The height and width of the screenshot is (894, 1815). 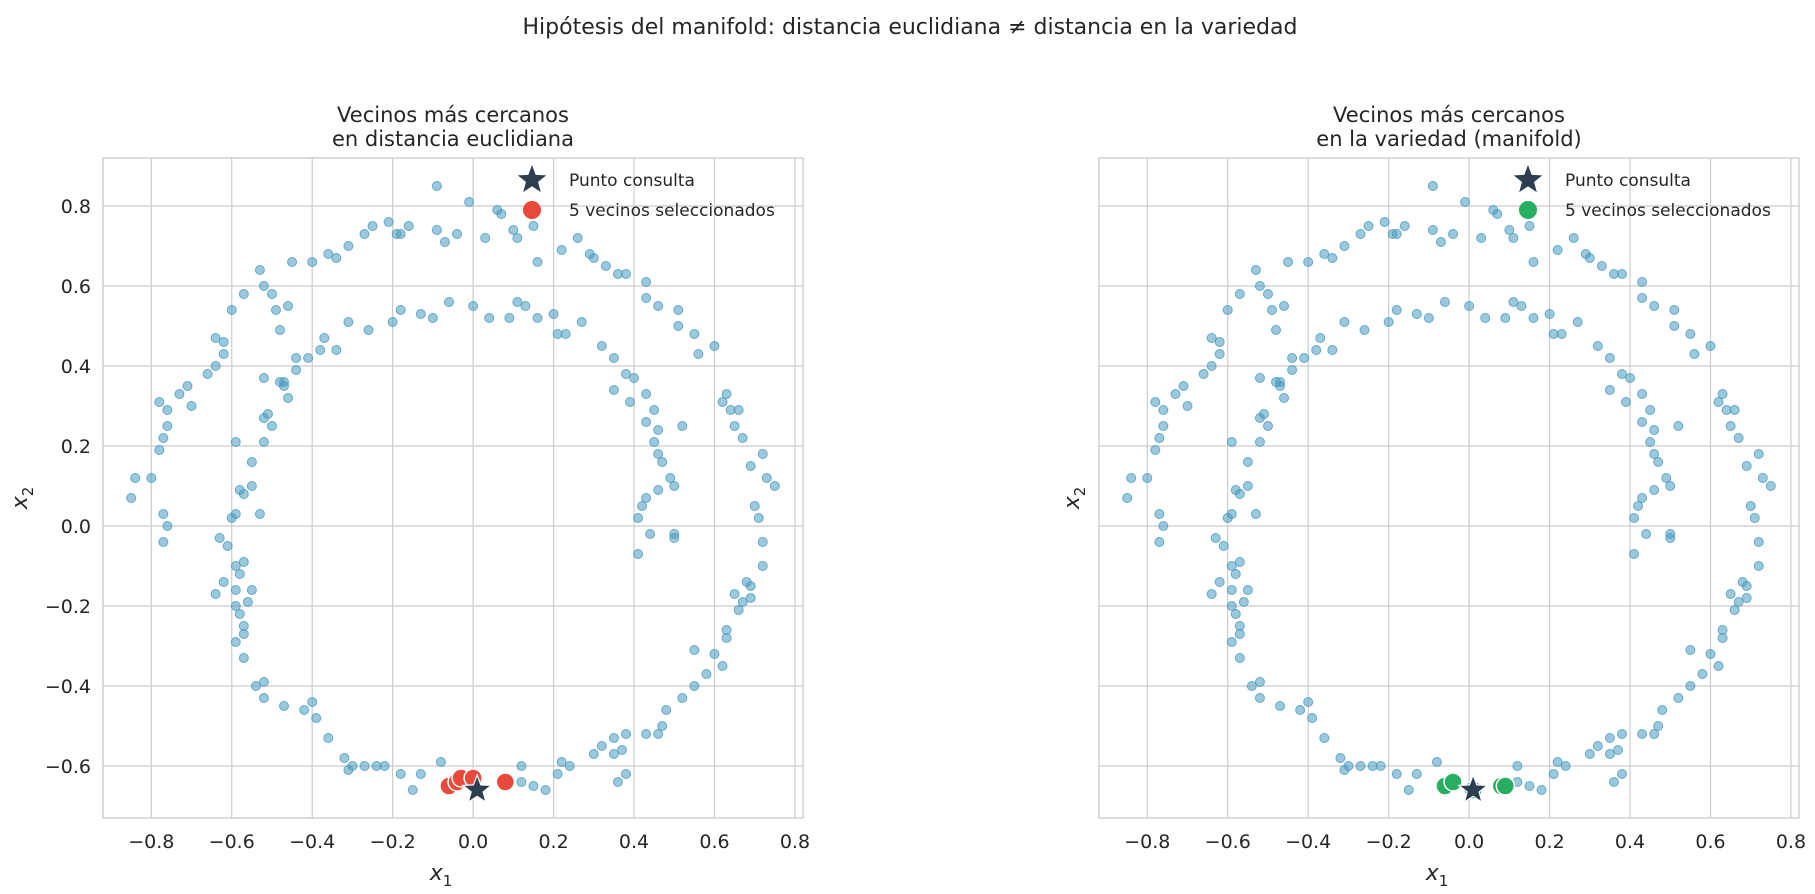 What do you see at coordinates (473, 842) in the screenshot?
I see `x-tick-label: 0.0` at bounding box center [473, 842].